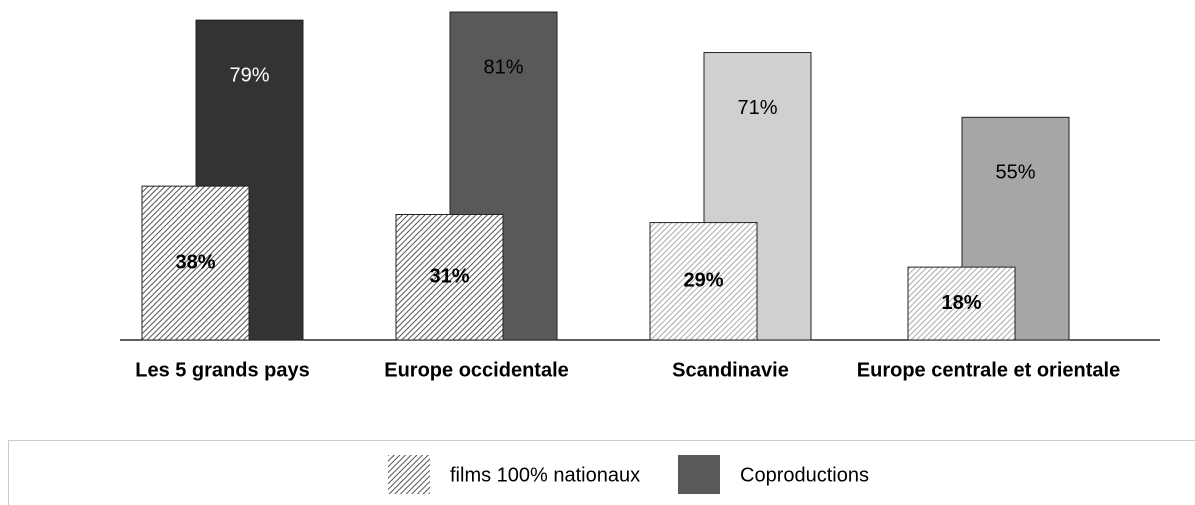 The width and height of the screenshot is (1195, 505). Describe the element at coordinates (476, 370) in the screenshot. I see `x-tick-label: Europe occidentale` at that location.